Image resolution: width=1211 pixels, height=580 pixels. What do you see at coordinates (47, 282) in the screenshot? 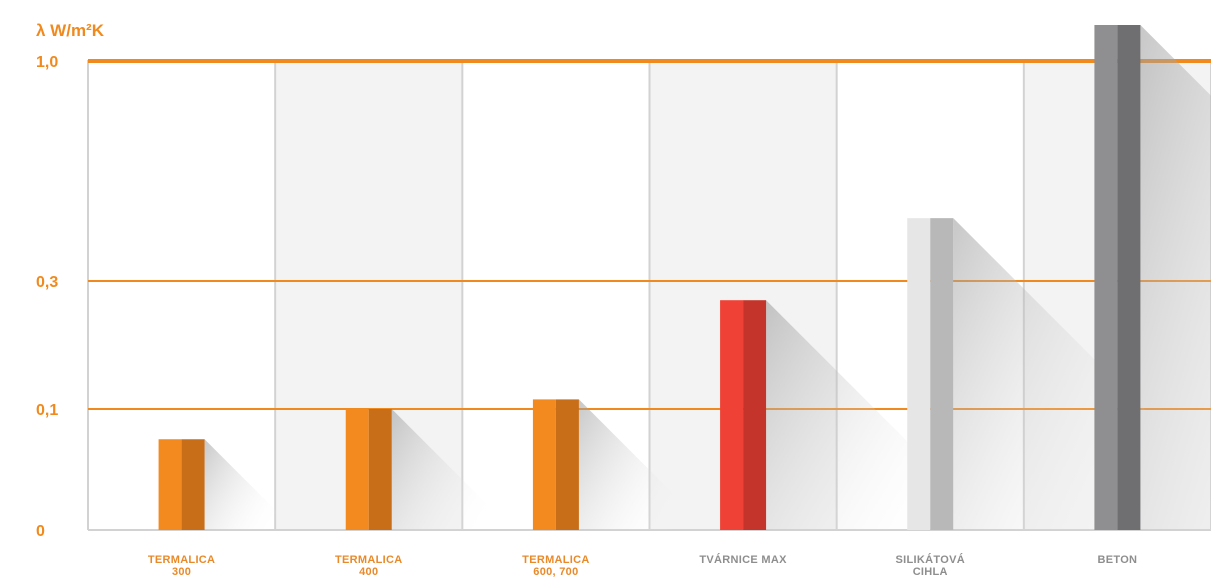
I see `y-tick-label: 0,3` at bounding box center [47, 282].